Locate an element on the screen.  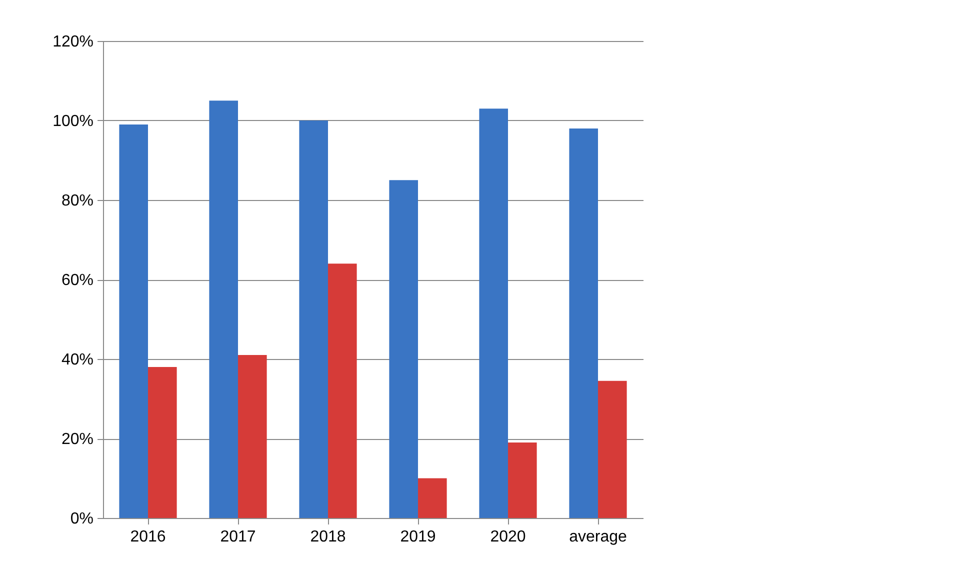
x-tick-label: 2018 is located at coordinates (328, 537).